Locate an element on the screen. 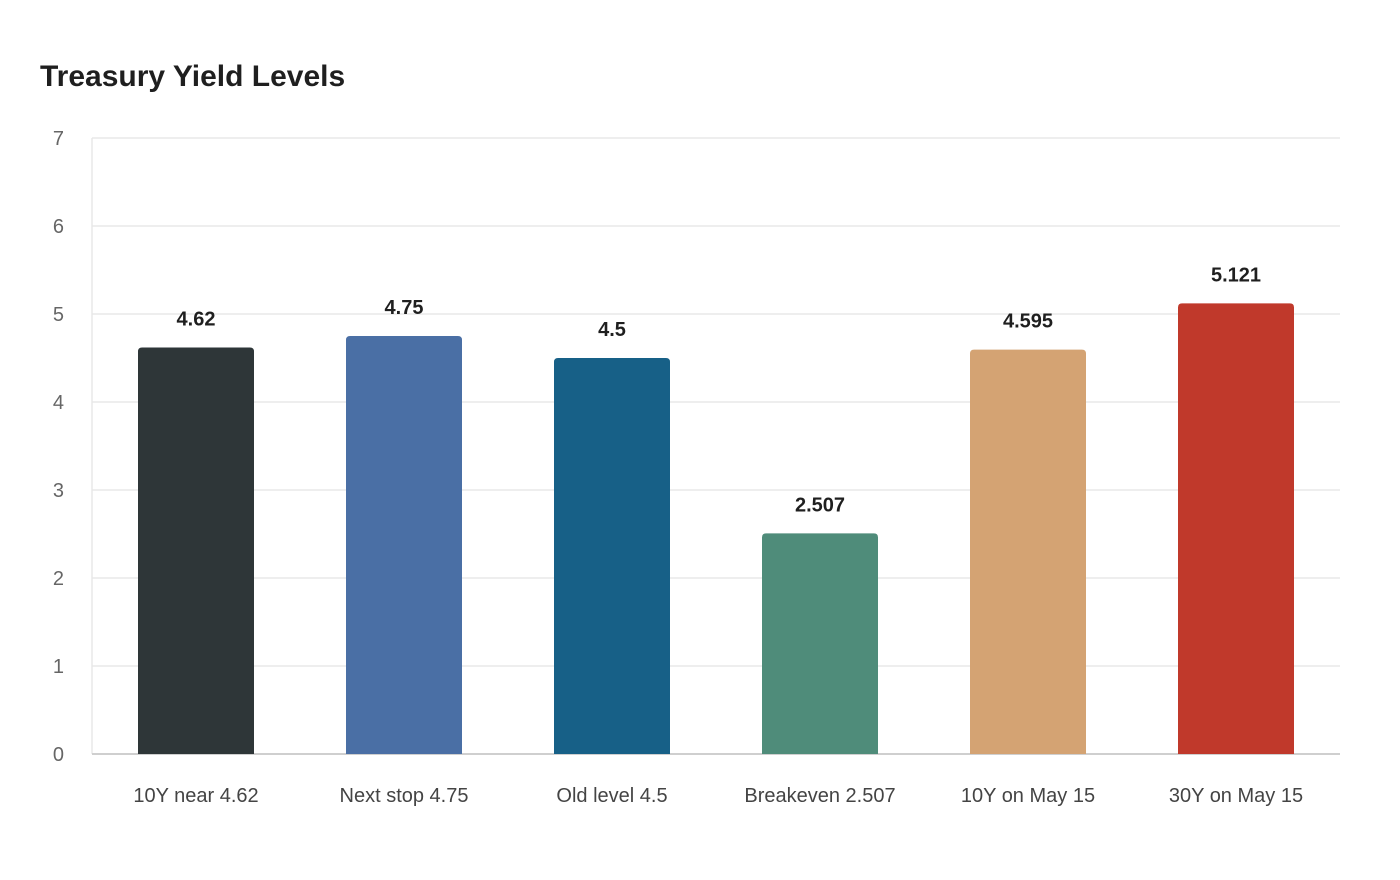 The image size is (1400, 880). bar-value-label: 4.5 is located at coordinates (612, 330).